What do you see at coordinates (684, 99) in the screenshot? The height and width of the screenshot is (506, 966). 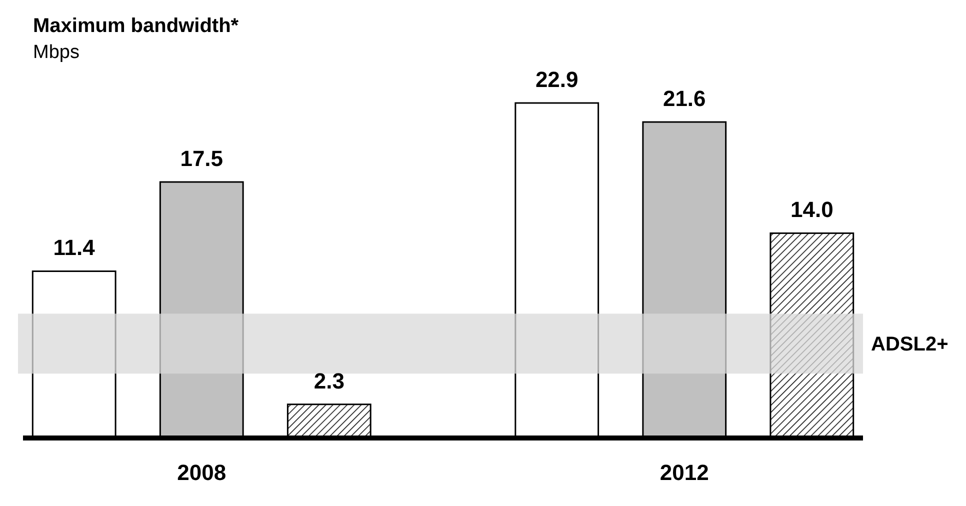 I see `data-label: 21.6` at bounding box center [684, 99].